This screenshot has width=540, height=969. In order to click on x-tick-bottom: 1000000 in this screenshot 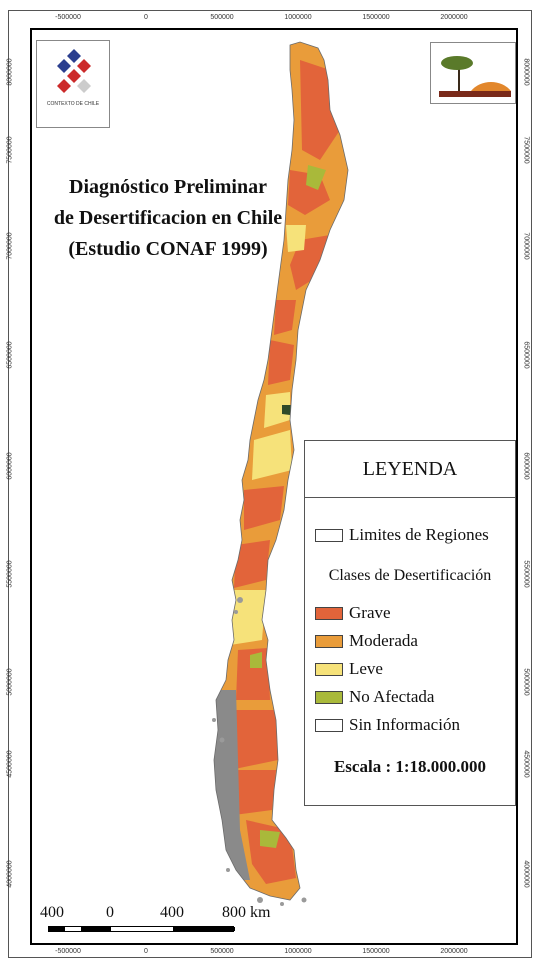, I will do `click(298, 951)`.